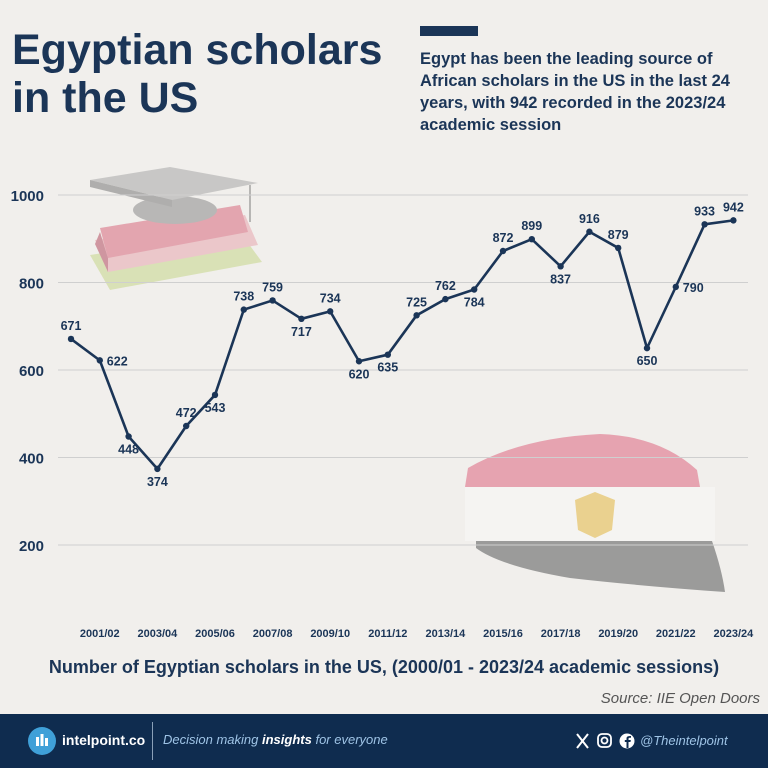 The image size is (768, 768). Describe the element at coordinates (128, 450) in the screenshot. I see `data-label: 448` at that location.